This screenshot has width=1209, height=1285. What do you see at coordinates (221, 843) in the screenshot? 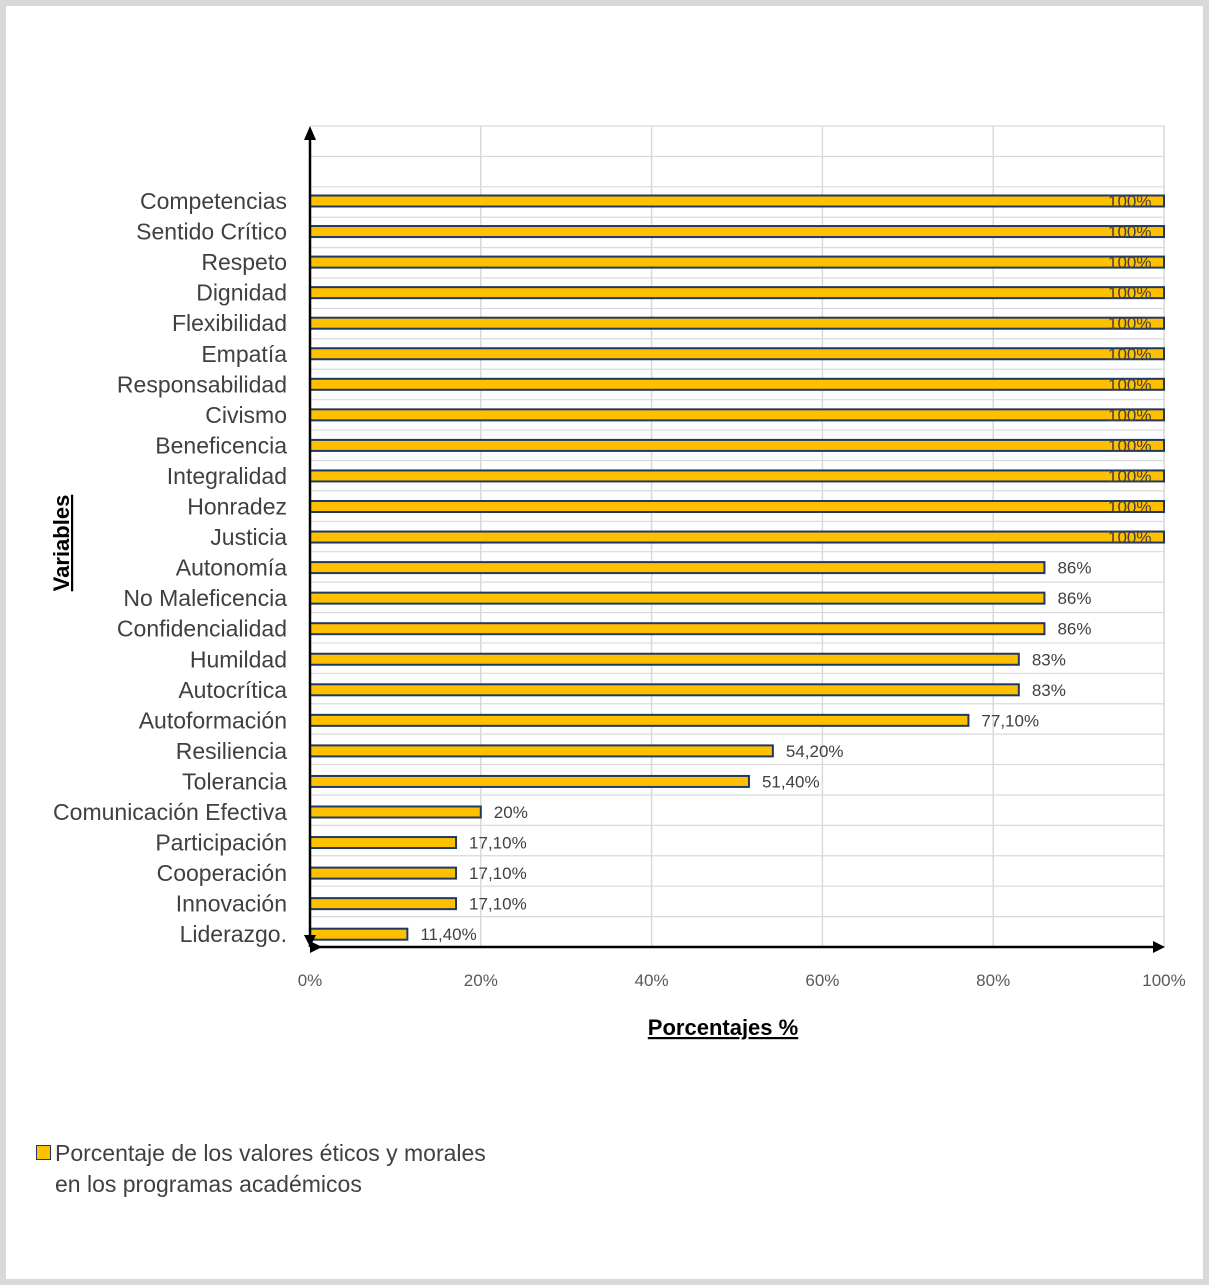
I see `category-label: Participación` at bounding box center [221, 843].